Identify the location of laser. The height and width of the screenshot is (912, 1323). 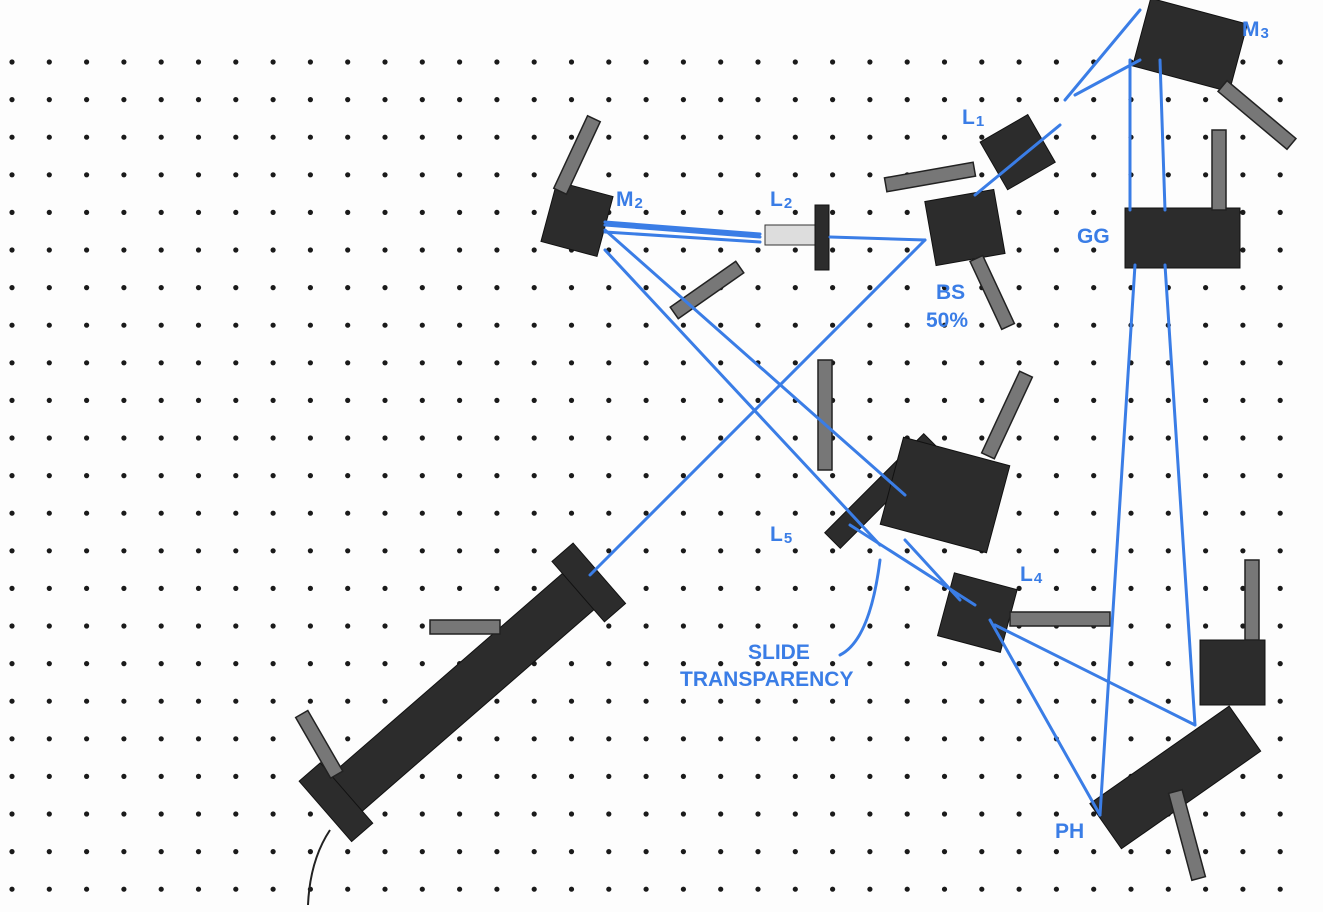
(462, 692).